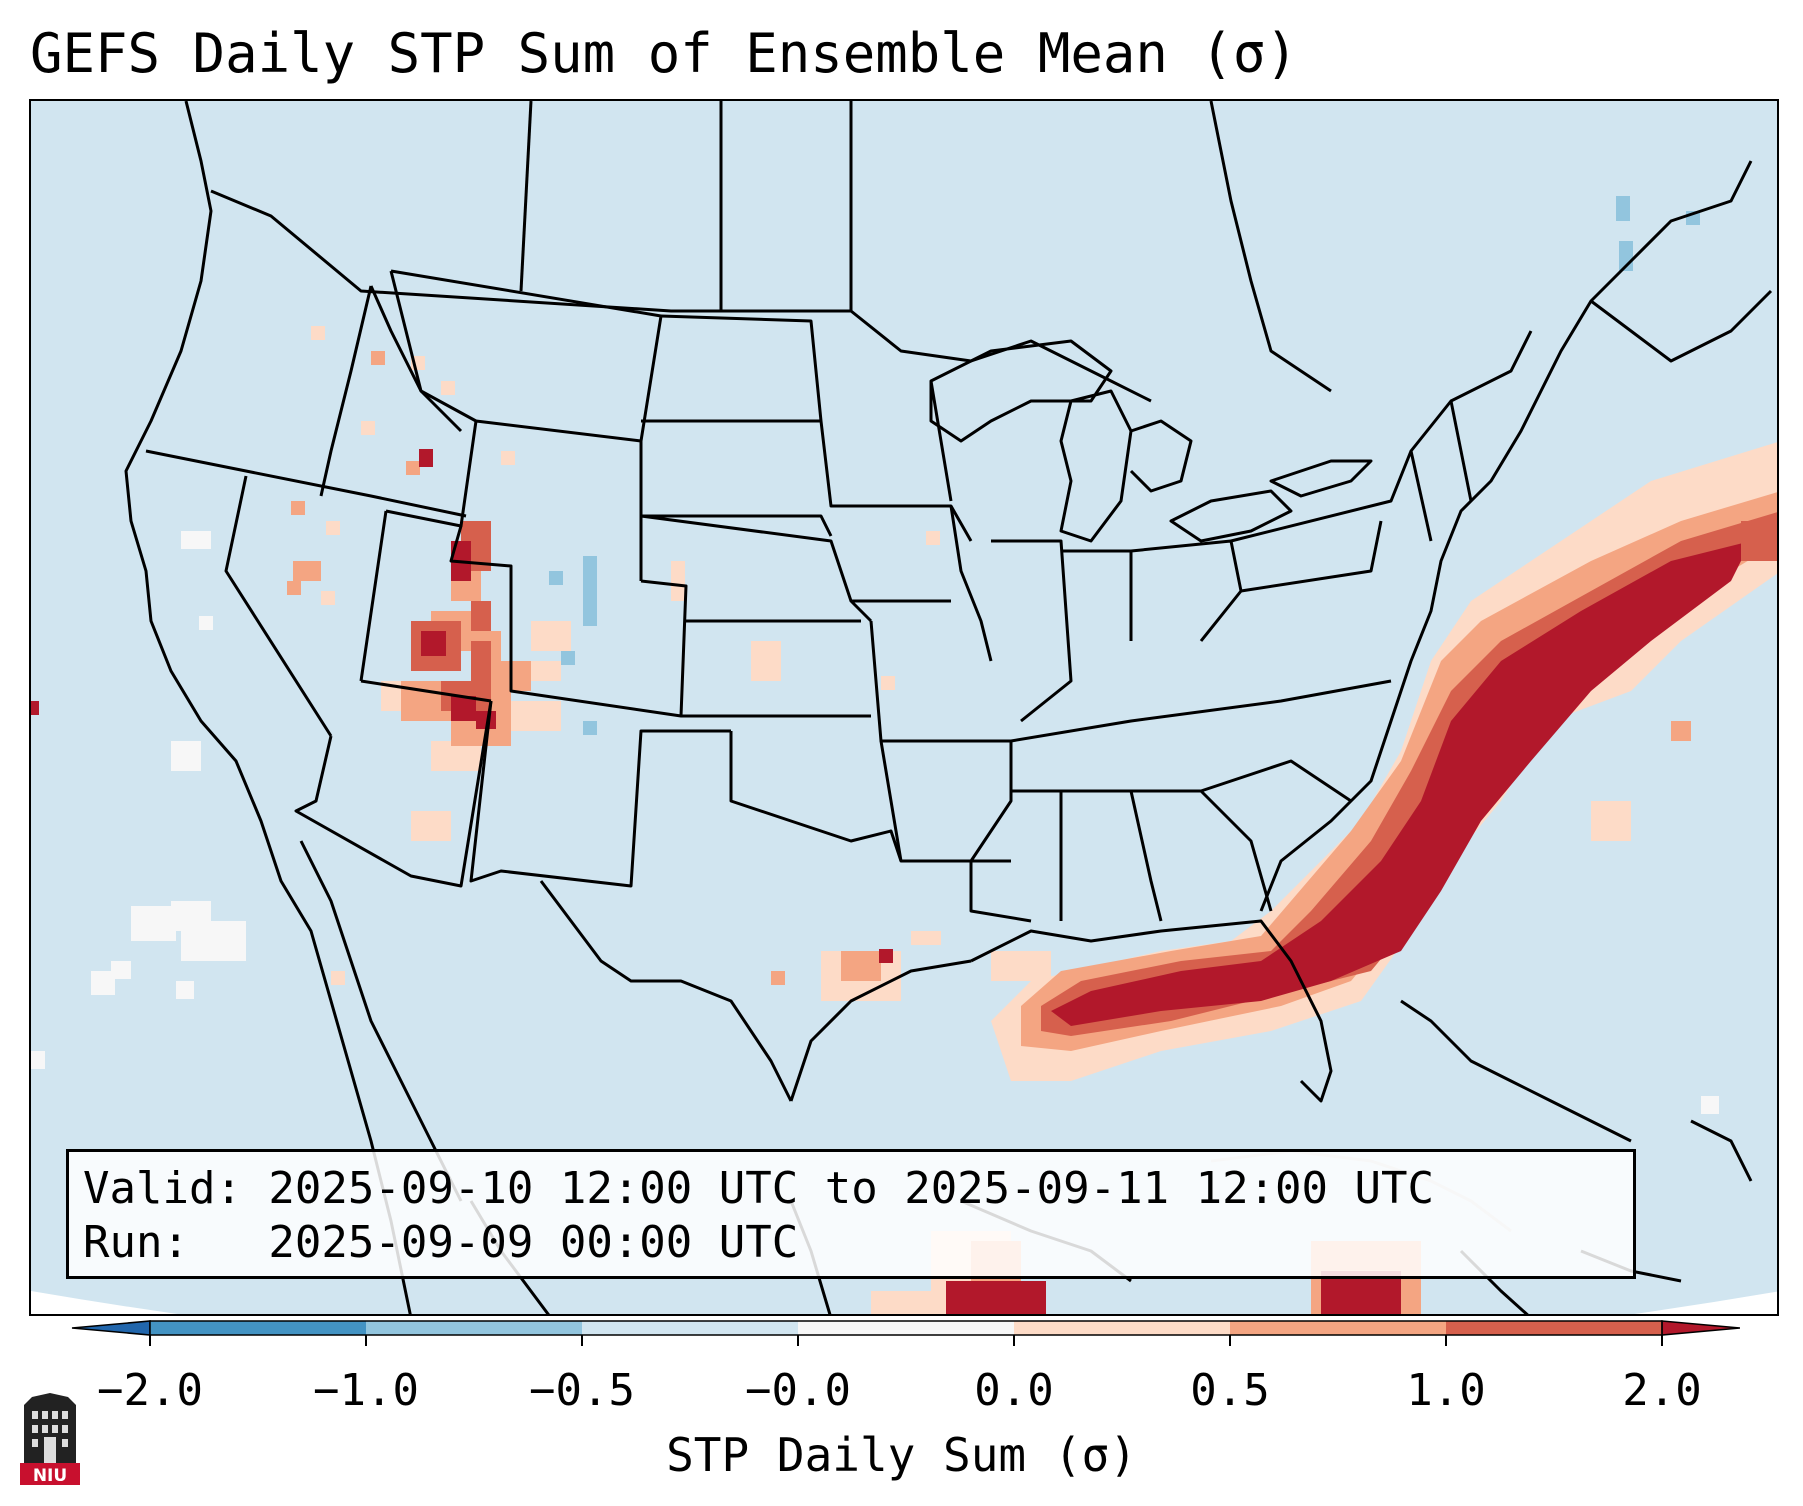 This screenshot has height=1506, width=1803. What do you see at coordinates (1700, 1328) in the screenshot?
I see `colorbar-over-arrow` at bounding box center [1700, 1328].